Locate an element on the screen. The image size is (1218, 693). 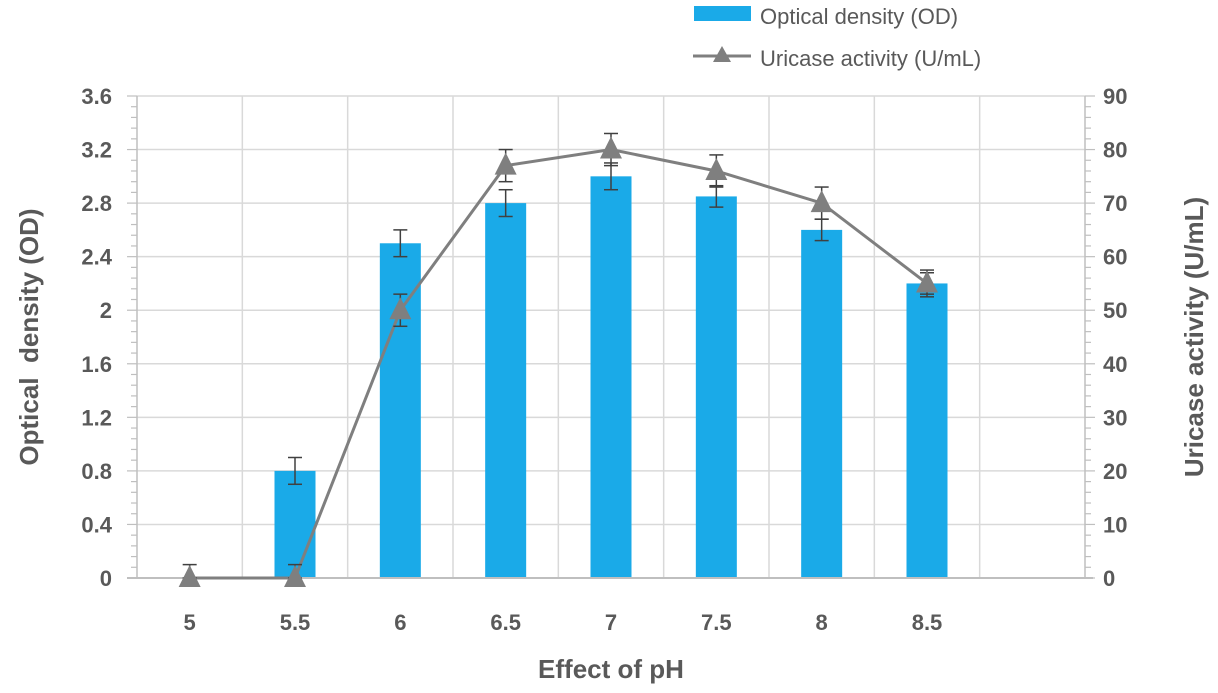
y2-tick-label: 10 is located at coordinates (1115, 524).